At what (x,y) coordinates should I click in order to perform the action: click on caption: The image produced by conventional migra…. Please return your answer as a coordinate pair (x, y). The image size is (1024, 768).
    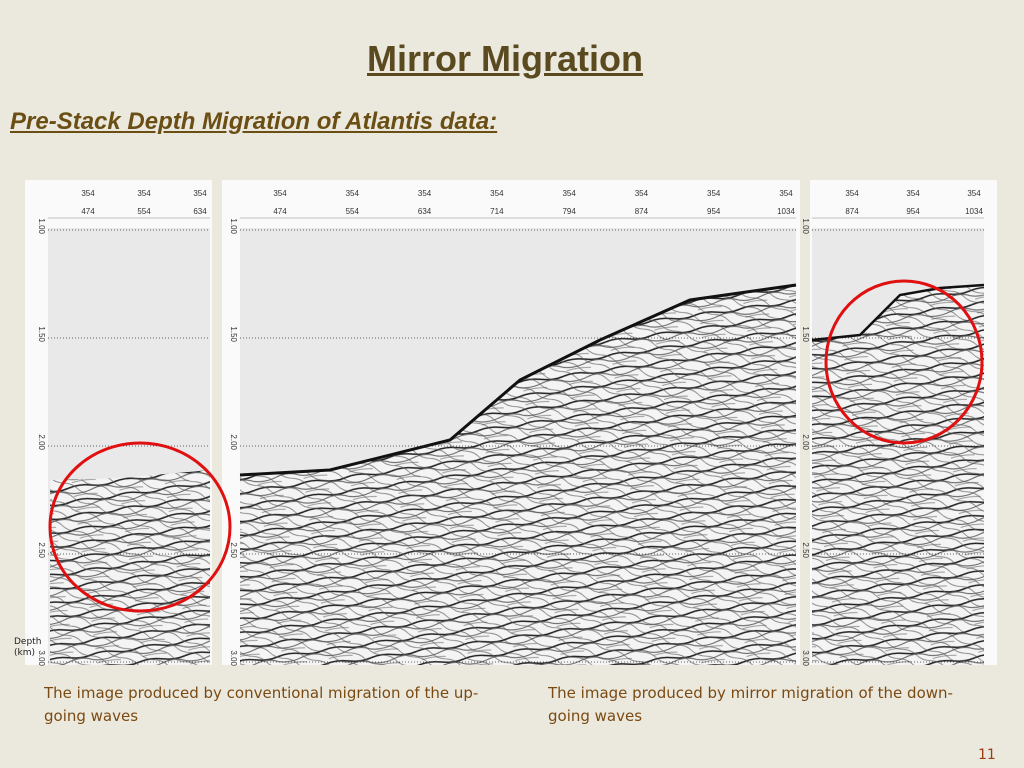
    Looking at the image, I should click on (261, 704).